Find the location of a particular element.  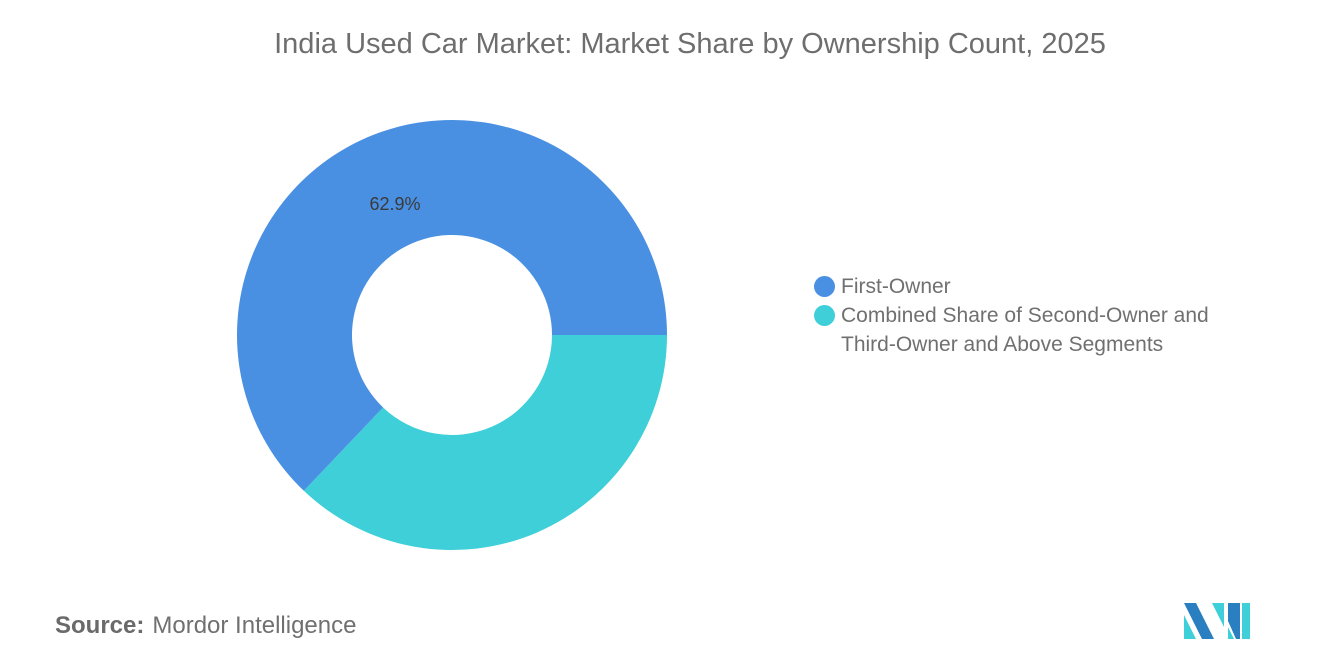

data-label-0: 62.9% is located at coordinates (394, 204).